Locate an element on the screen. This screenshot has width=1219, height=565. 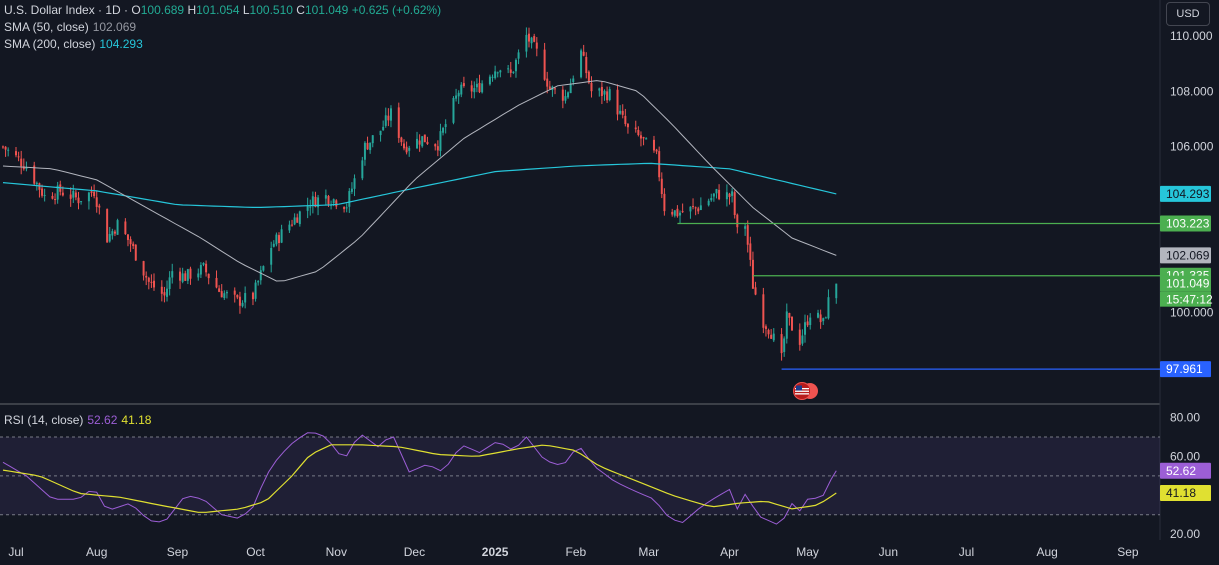
time-tick-label: Aug is located at coordinates (1047, 552).